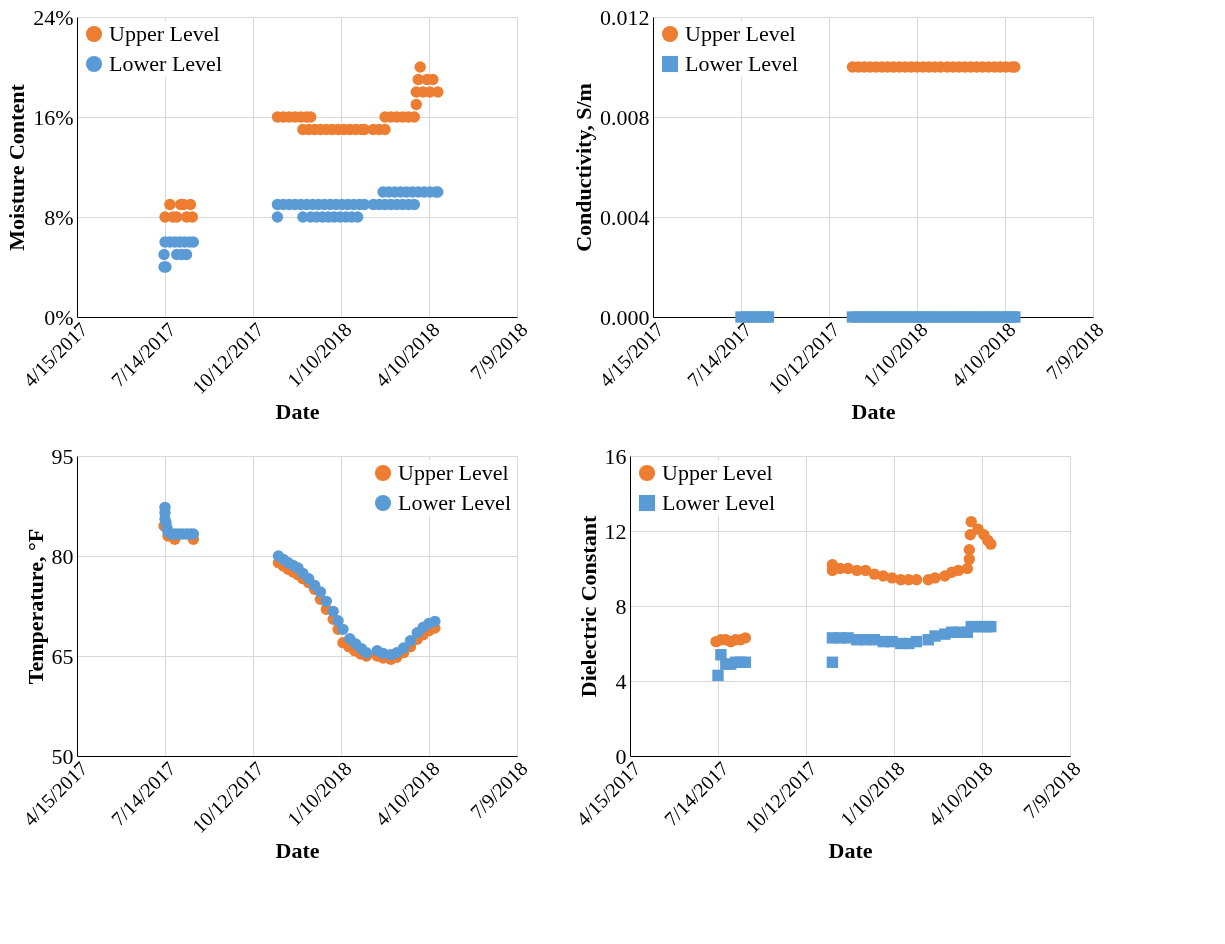 The height and width of the screenshot is (944, 1225). Describe the element at coordinates (588, 606) in the screenshot. I see `y-axis-title: Dielectric Constant` at that location.